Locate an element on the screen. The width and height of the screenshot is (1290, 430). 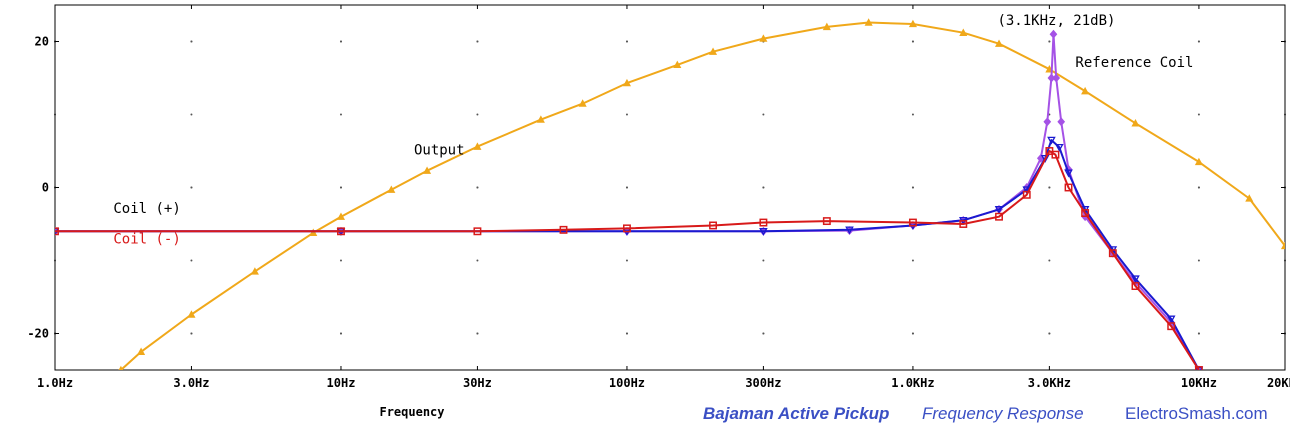
series-label: Output is located at coordinates (439, 151).